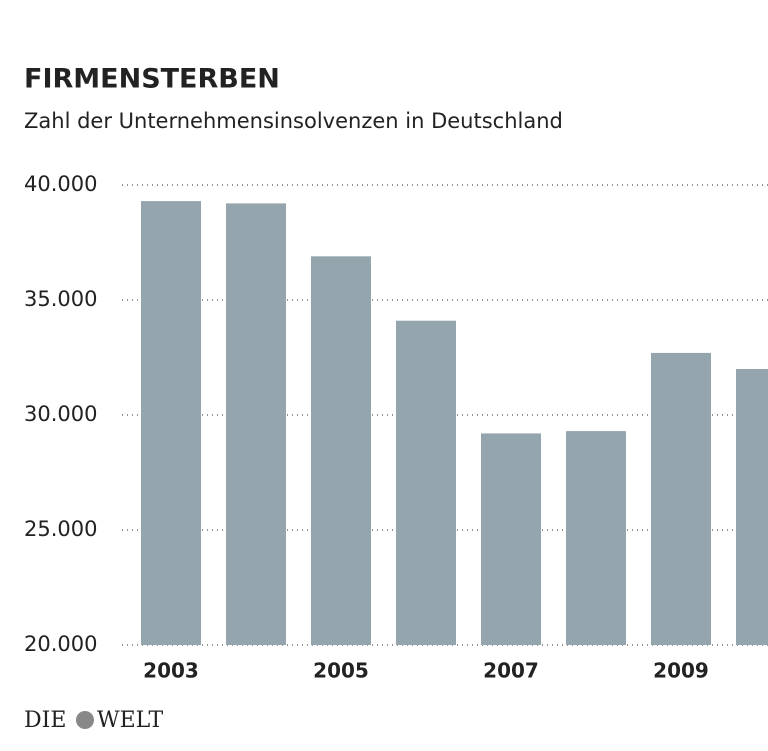 This screenshot has width=768, height=751. I want to click on x-tick-label: 2005, so click(341, 671).